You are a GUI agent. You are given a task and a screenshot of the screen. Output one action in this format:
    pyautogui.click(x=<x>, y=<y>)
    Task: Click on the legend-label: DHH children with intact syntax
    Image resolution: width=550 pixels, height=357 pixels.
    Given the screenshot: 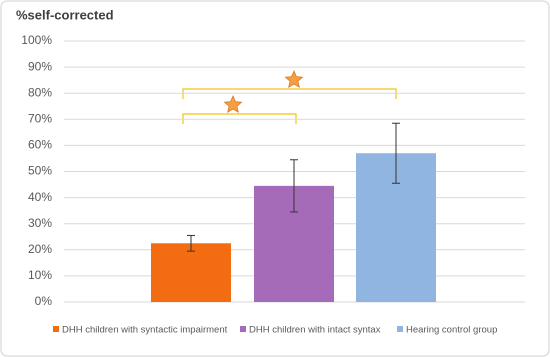 What is the action you would take?
    pyautogui.click(x=315, y=330)
    